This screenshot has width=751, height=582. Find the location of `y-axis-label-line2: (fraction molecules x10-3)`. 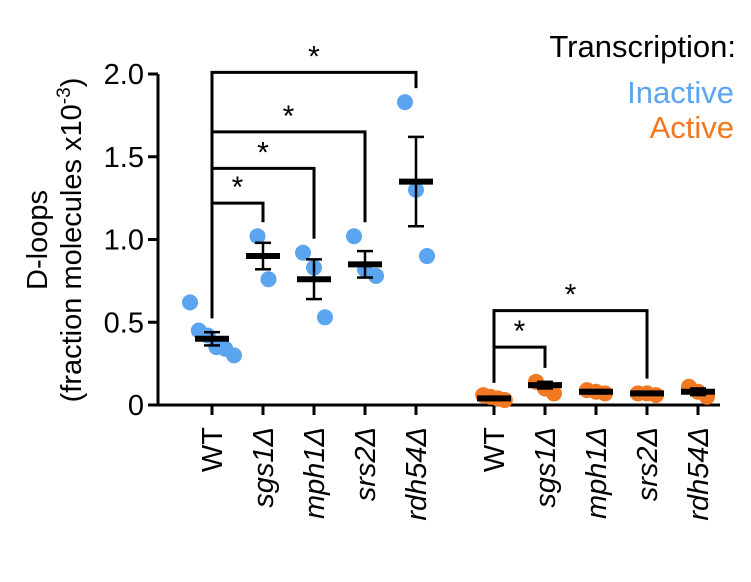

y-axis-label-line2: (fraction molecules x10-3) is located at coordinates (71, 240).